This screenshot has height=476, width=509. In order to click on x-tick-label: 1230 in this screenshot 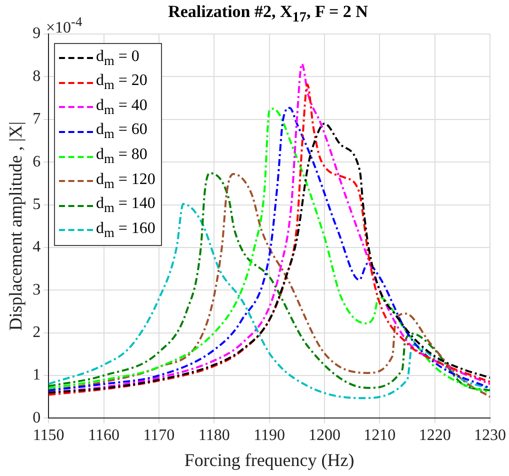, I will do `click(490, 435)`.